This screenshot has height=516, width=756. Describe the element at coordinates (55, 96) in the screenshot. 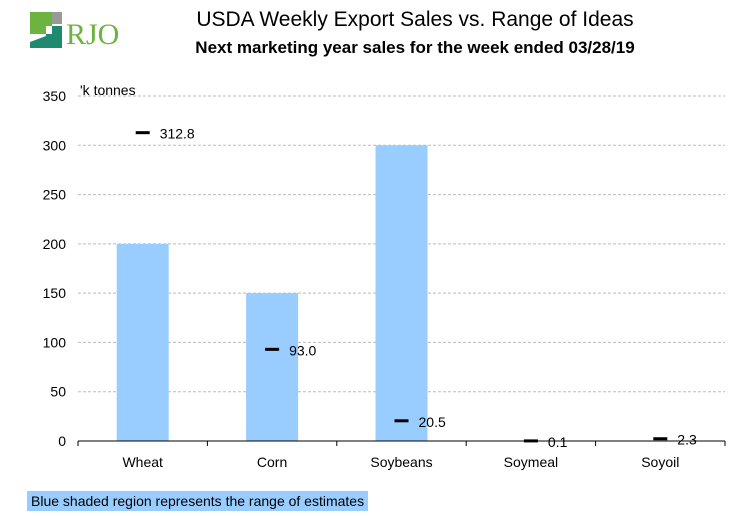

I see `y-tick-label: 350` at that location.